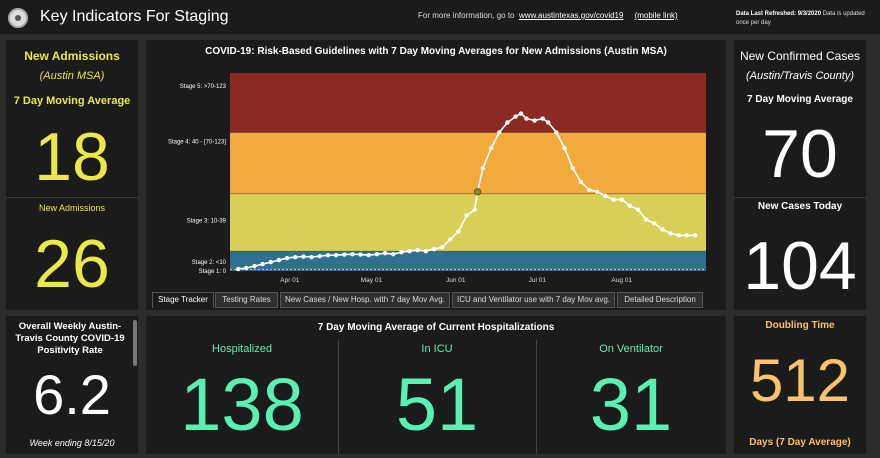 This screenshot has width=880, height=458. Describe the element at coordinates (203, 87) in the screenshot. I see `y-tick-label: Stage 5: >70-123` at that location.